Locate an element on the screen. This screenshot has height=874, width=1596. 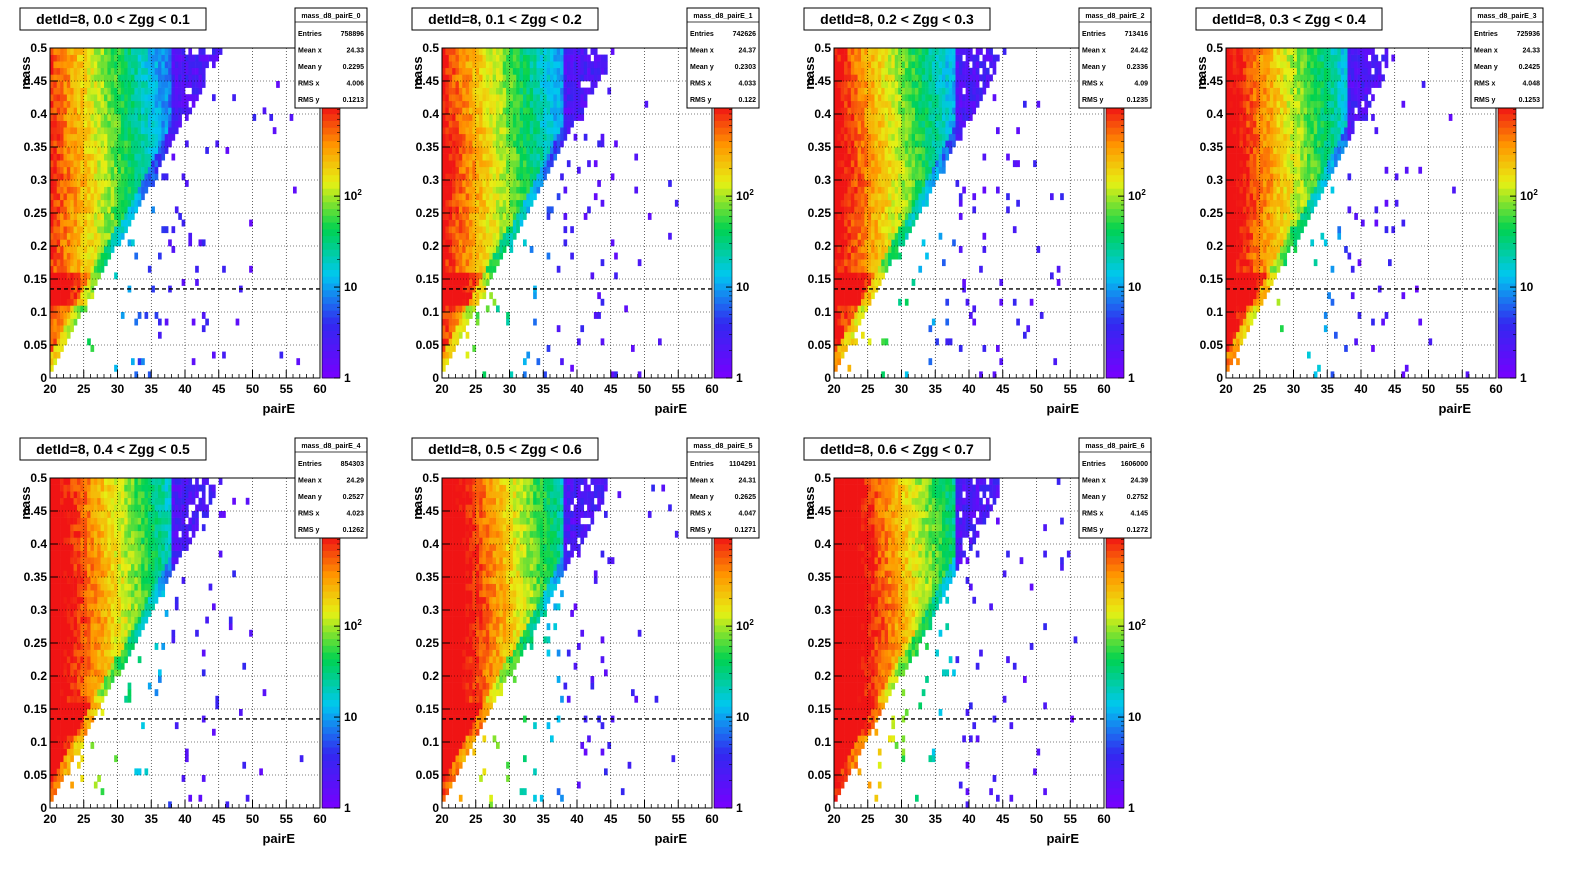
stats-name: mass_d8_pairE_1 is located at coordinates (722, 16).